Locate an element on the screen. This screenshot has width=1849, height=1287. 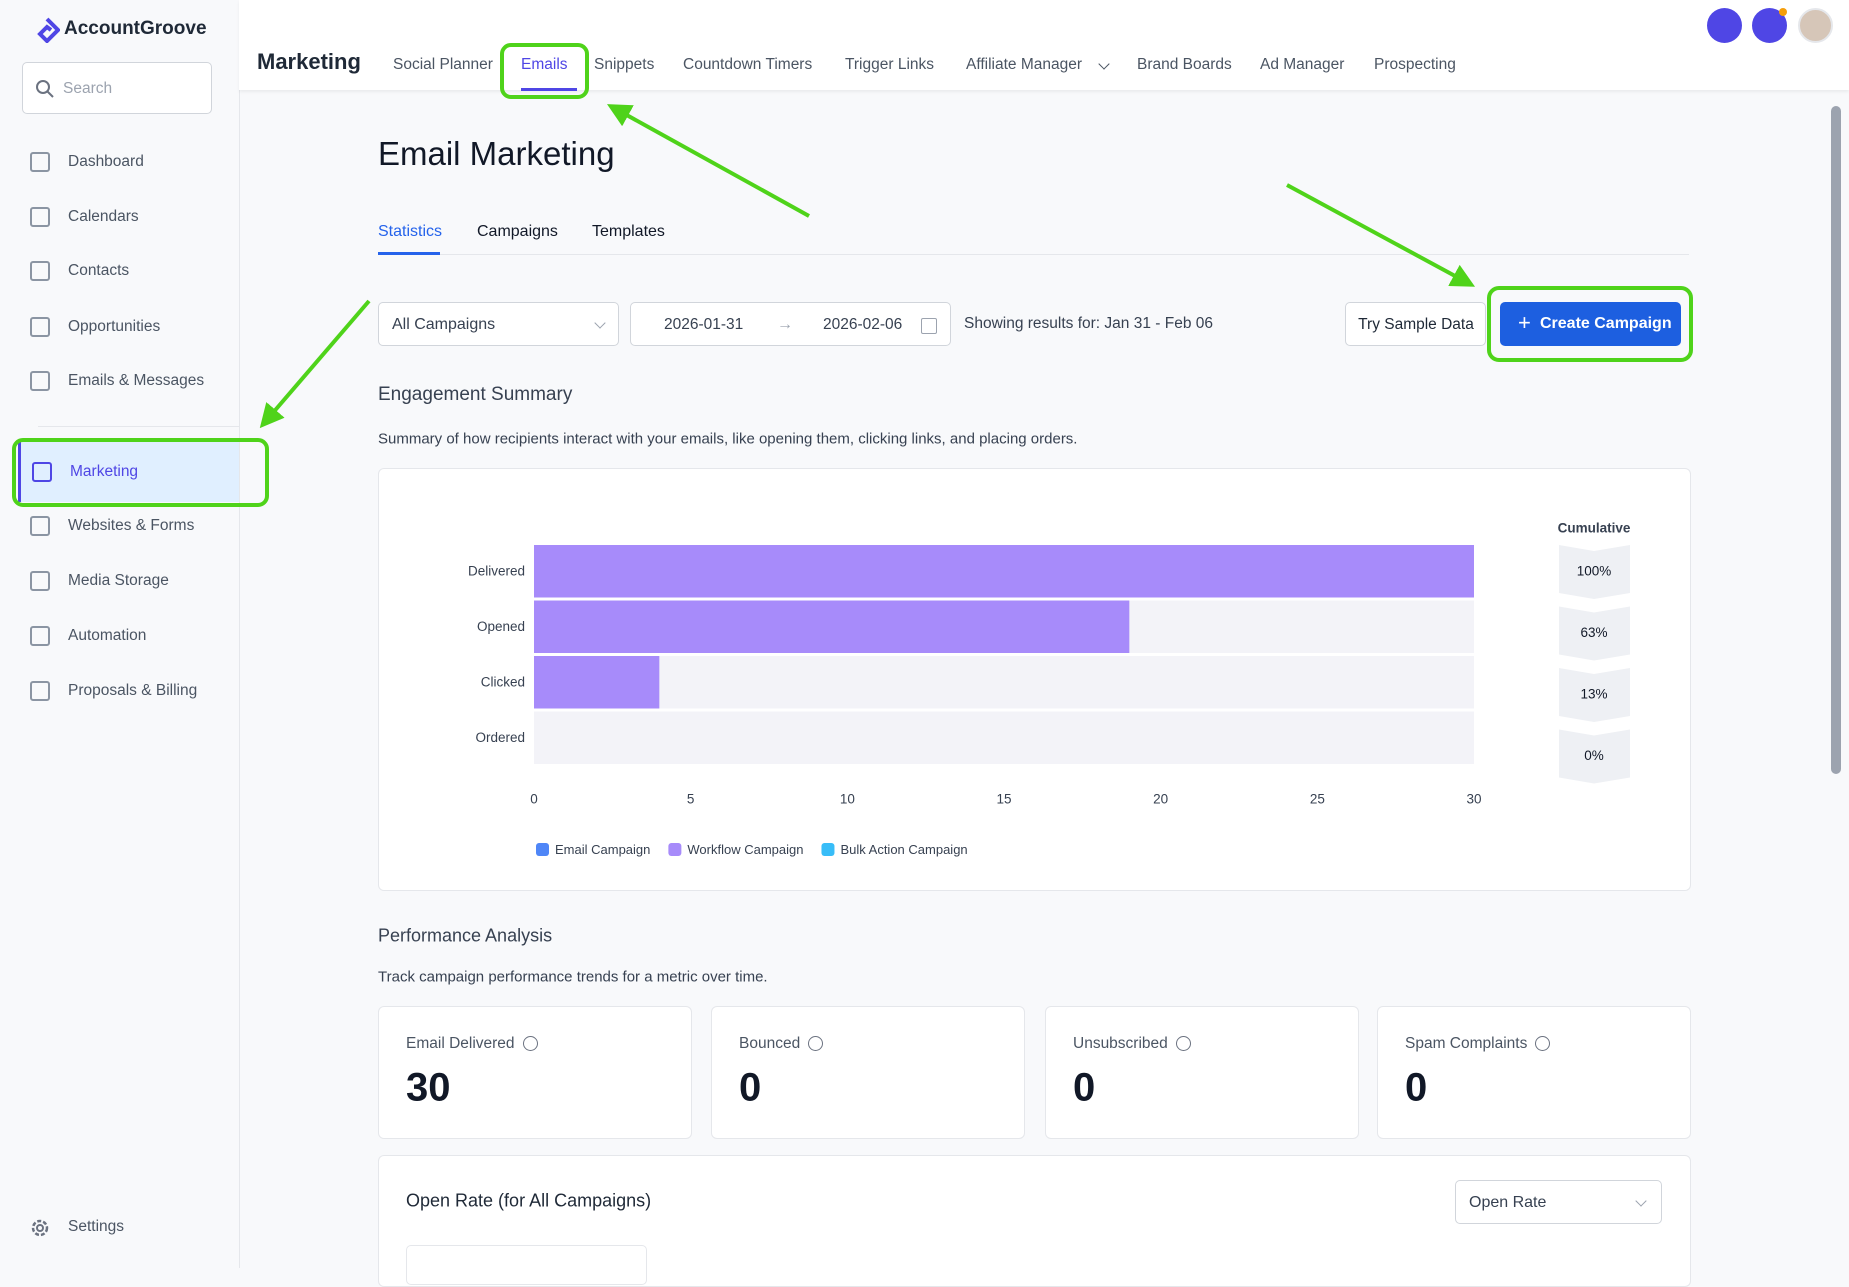
cumulative-label: Cumulative is located at coordinates (1594, 528).